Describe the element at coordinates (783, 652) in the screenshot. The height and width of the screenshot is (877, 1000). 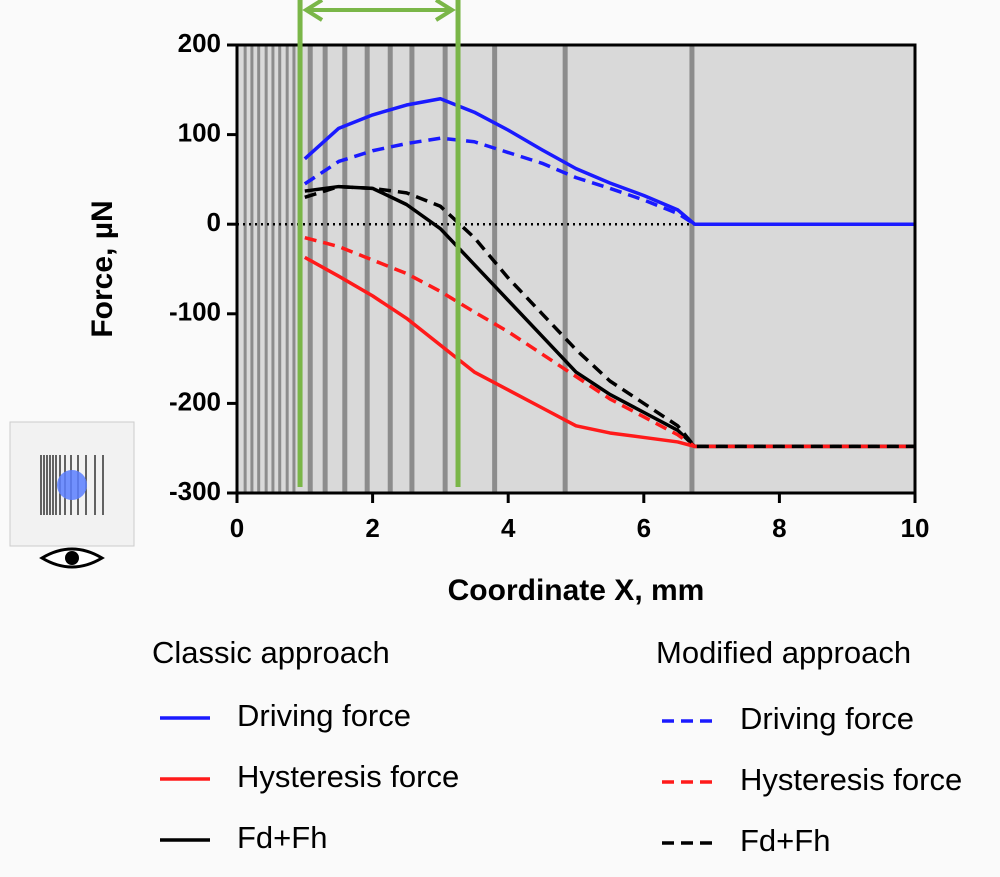
I see `legend-heading: Modified approach` at that location.